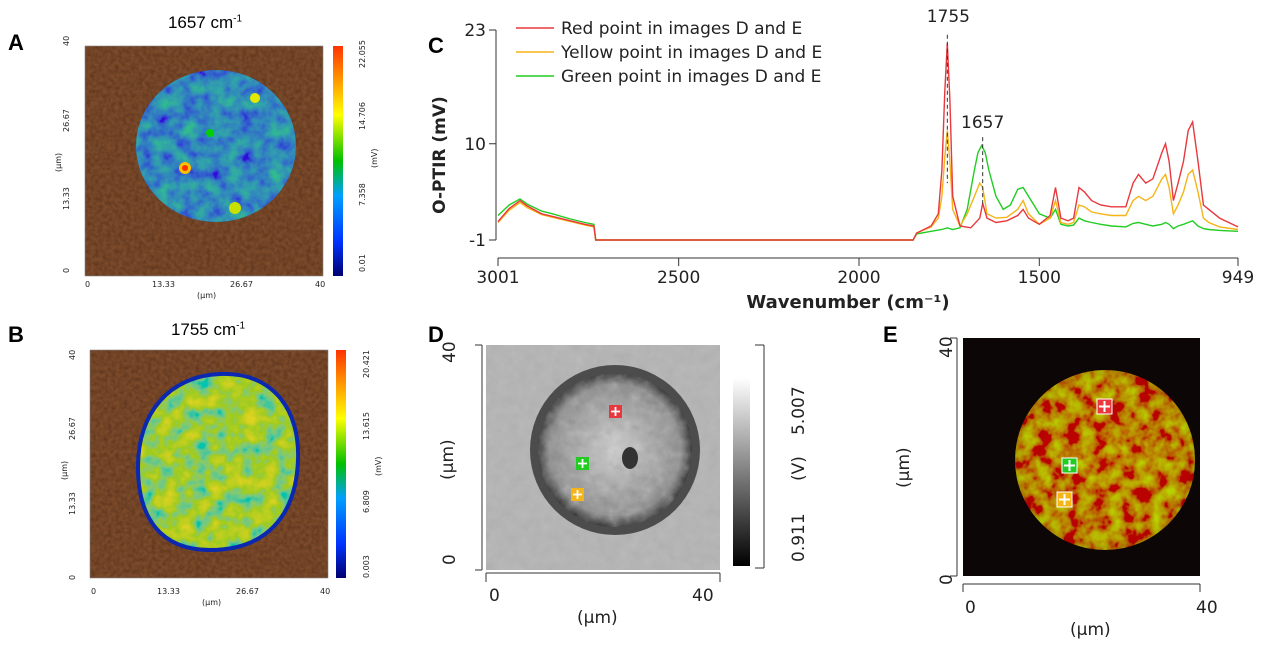 The width and height of the screenshot is (1268, 645). I want to click on x-tick-label: 1500, so click(1039, 278).